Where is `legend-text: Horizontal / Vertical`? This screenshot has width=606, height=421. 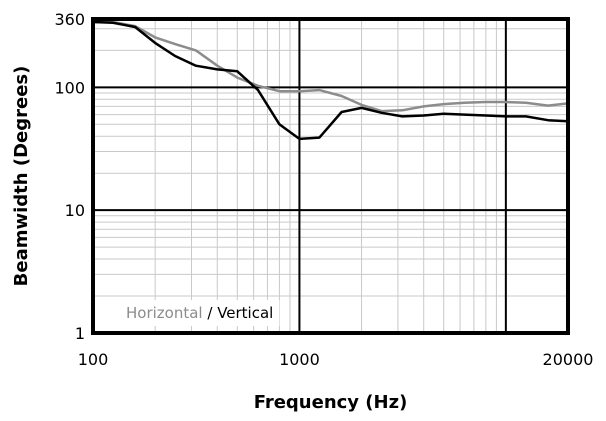 legend-text: Horizontal / Vertical is located at coordinates (199, 313).